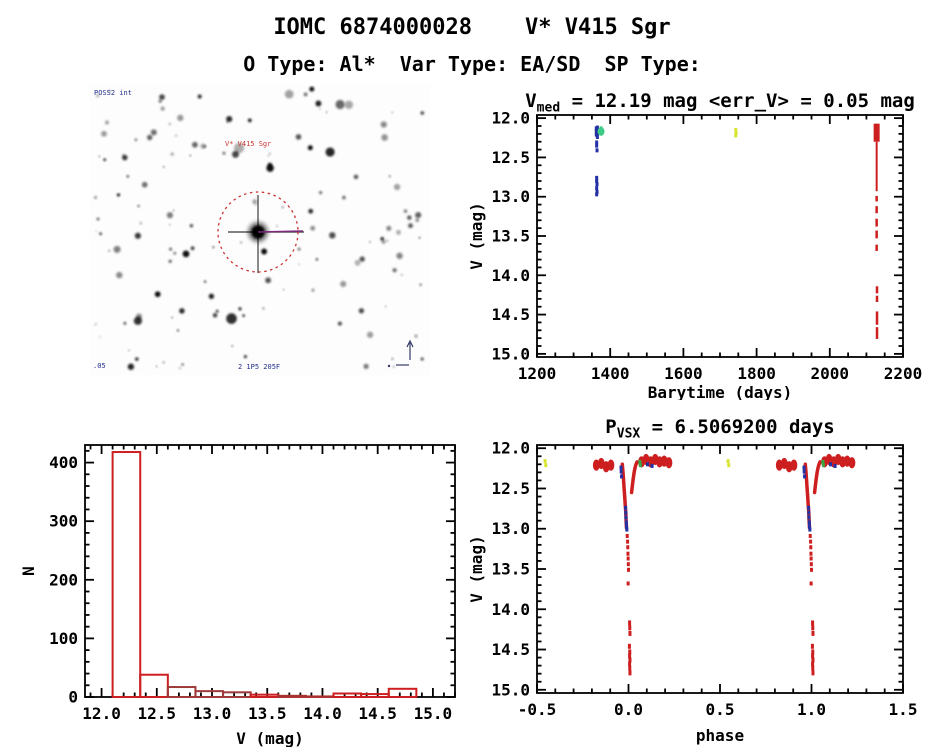 This screenshot has width=944, height=747. I want to click on phase-series-red-faint-bottom, so click(719, 559).